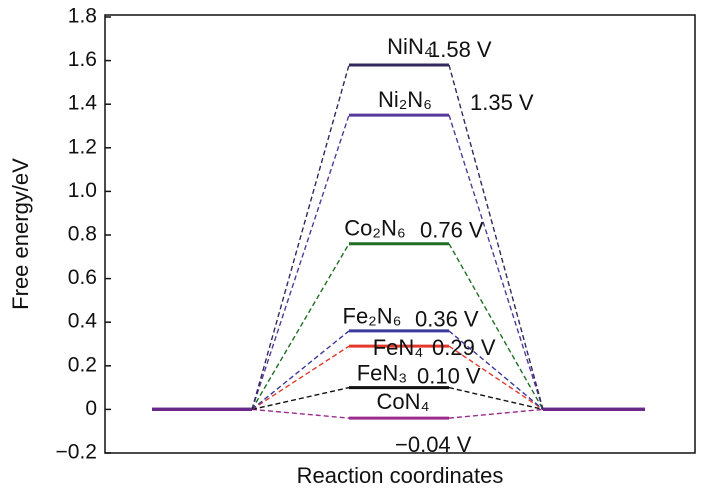 The width and height of the screenshot is (703, 493). Describe the element at coordinates (91, 408) in the screenshot. I see `y-tick-label: 0` at that location.